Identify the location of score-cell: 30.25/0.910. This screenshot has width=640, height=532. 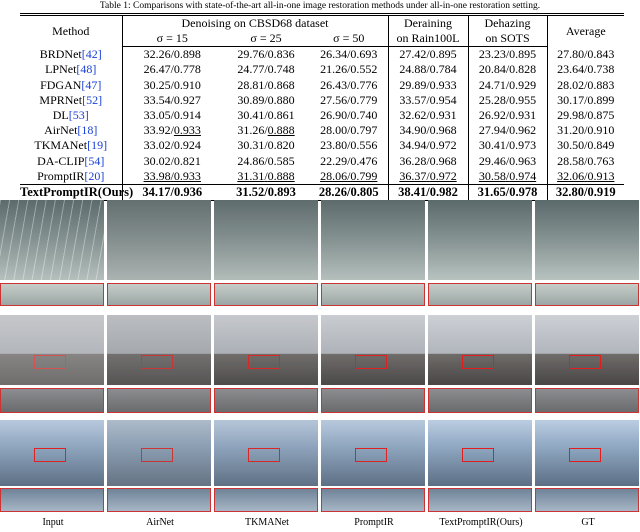
(172, 84).